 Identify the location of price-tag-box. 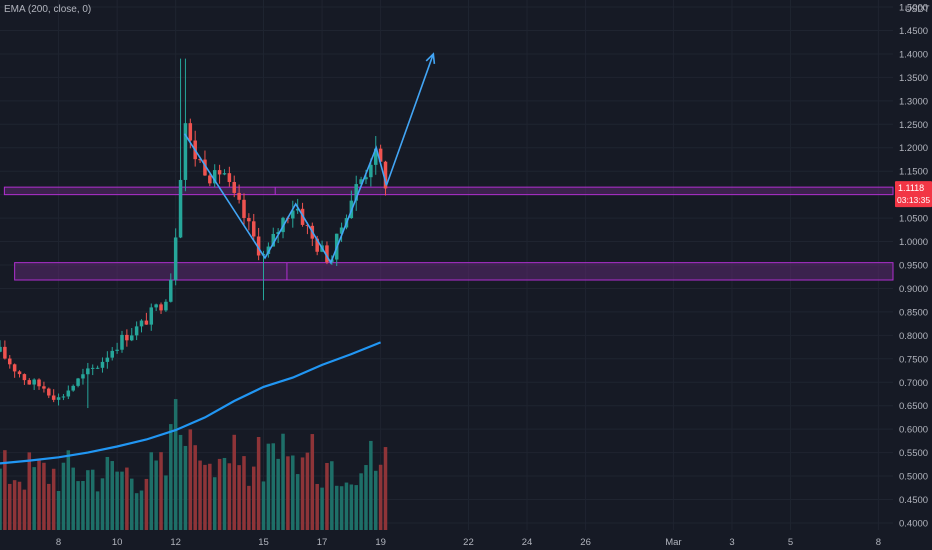
(913, 194).